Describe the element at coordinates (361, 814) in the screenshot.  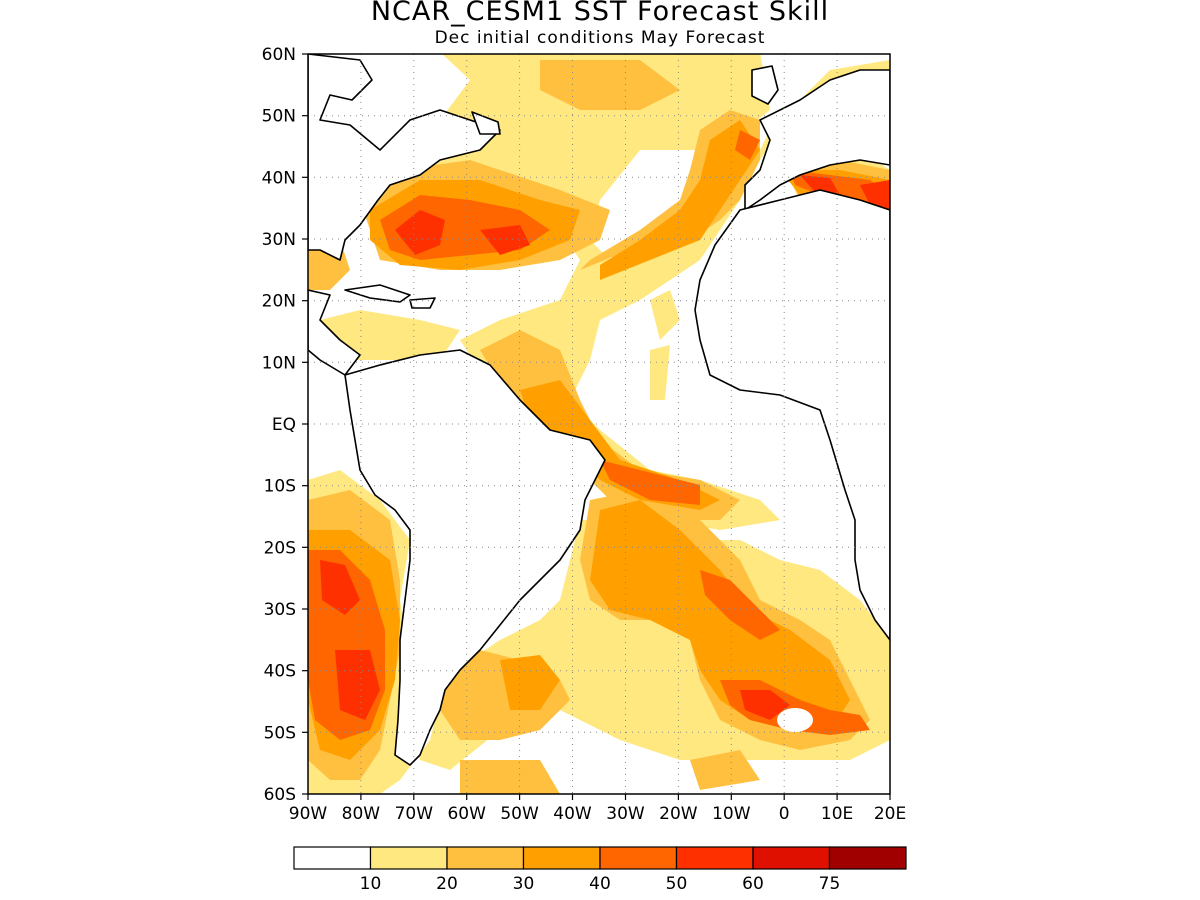
I see `lon-label: 80W` at that location.